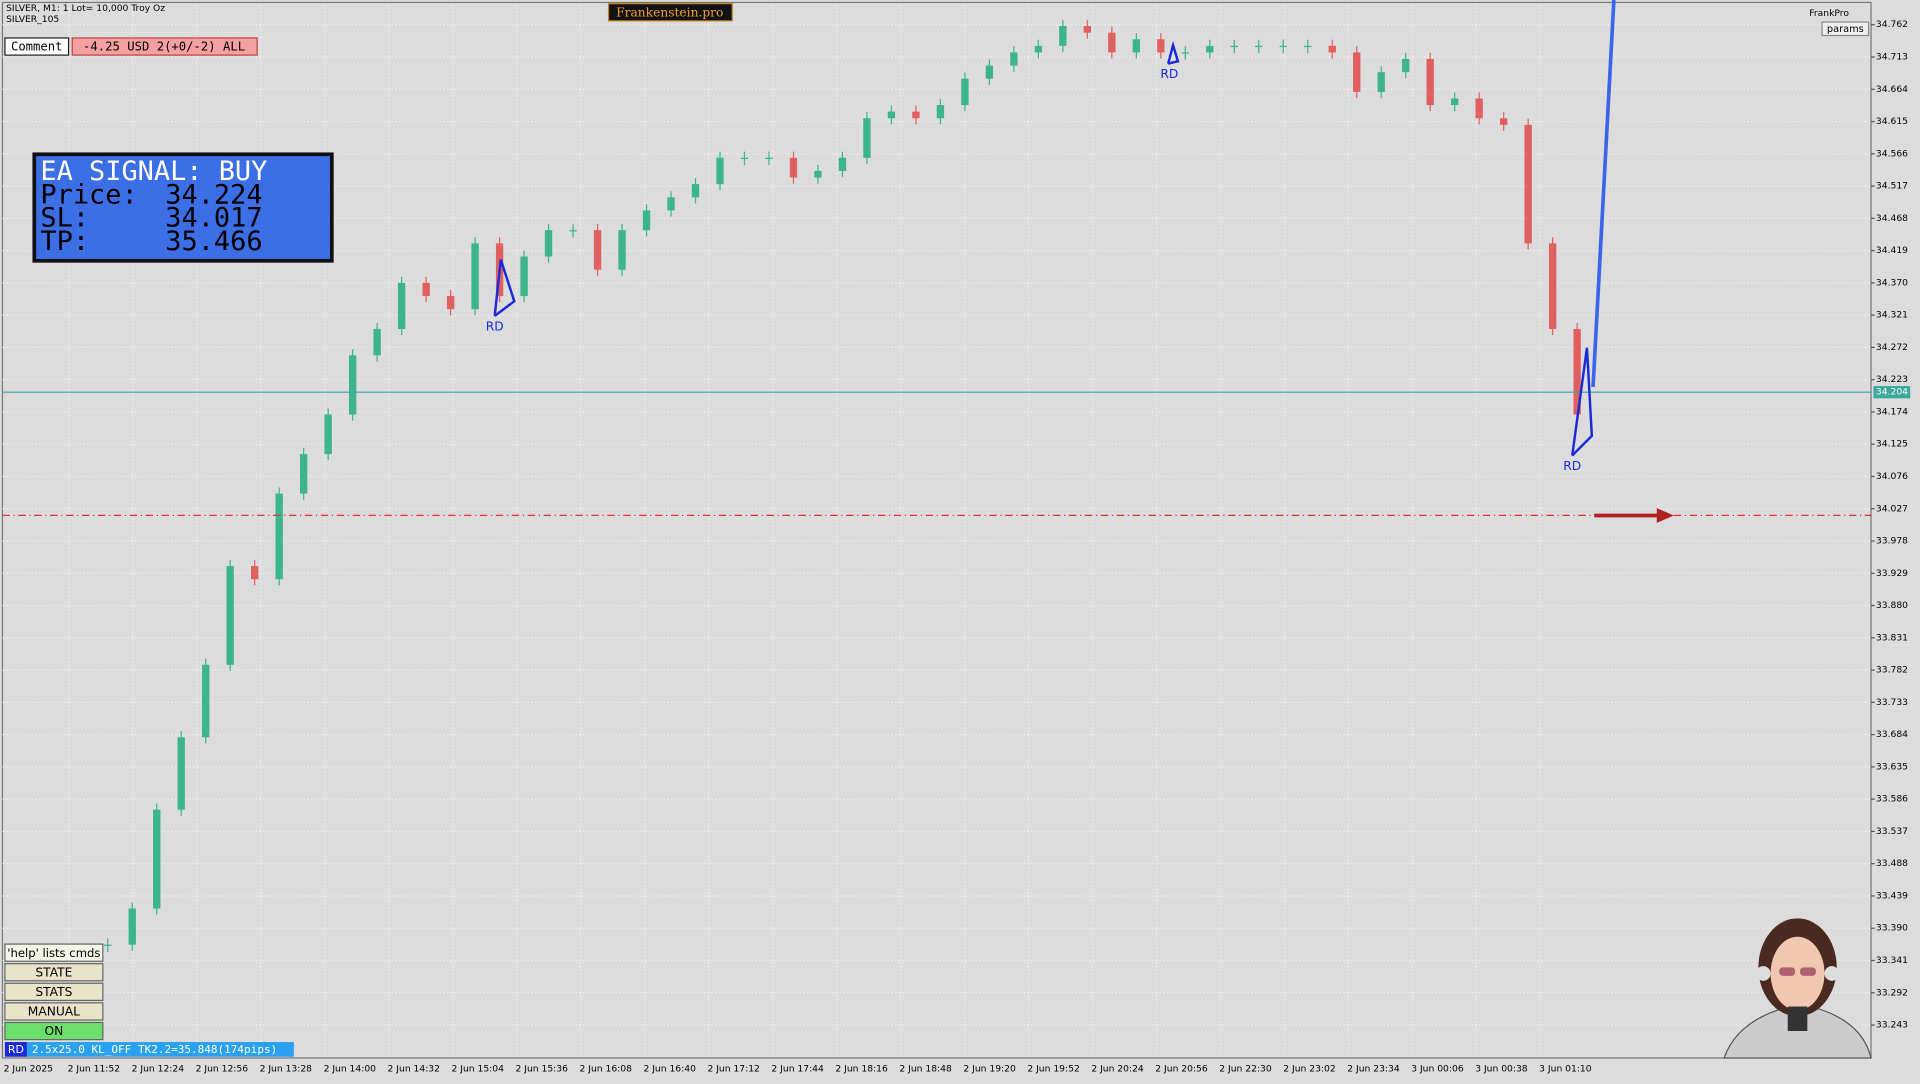 The image size is (1920, 1084). Describe the element at coordinates (989, 1068) in the screenshot. I see `x-tick-label: 2 Jun 19:20` at that location.